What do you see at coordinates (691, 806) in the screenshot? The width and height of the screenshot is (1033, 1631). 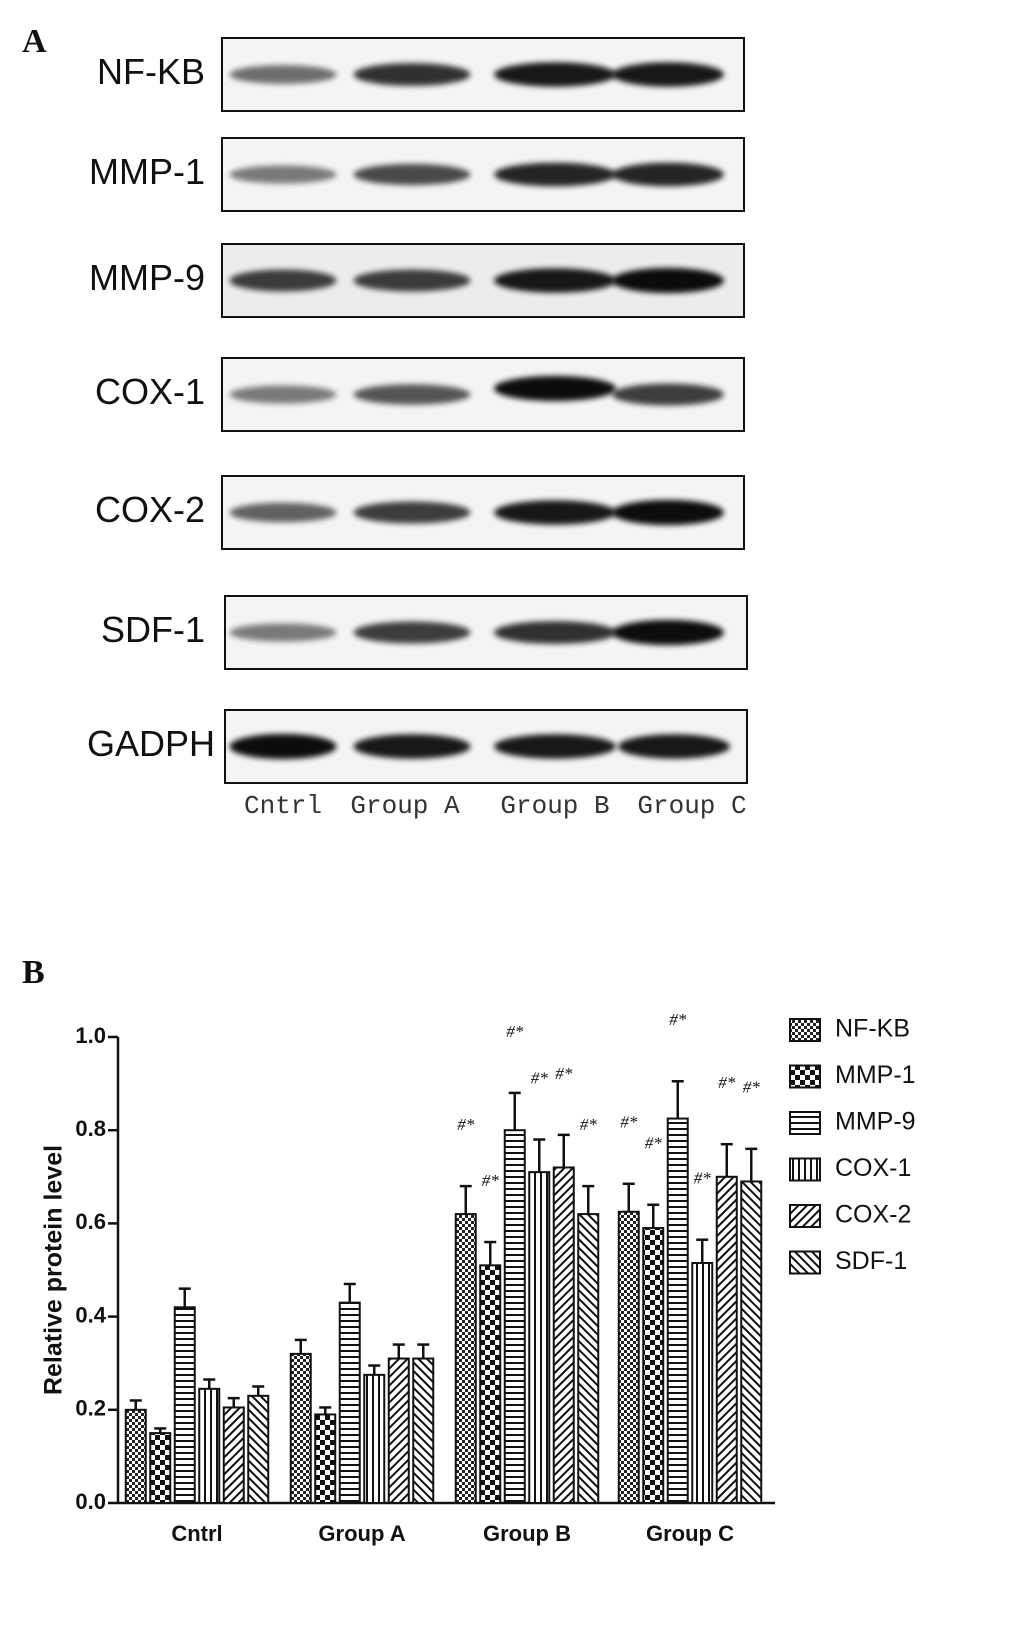 I see `lane-label: Group C` at bounding box center [691, 806].